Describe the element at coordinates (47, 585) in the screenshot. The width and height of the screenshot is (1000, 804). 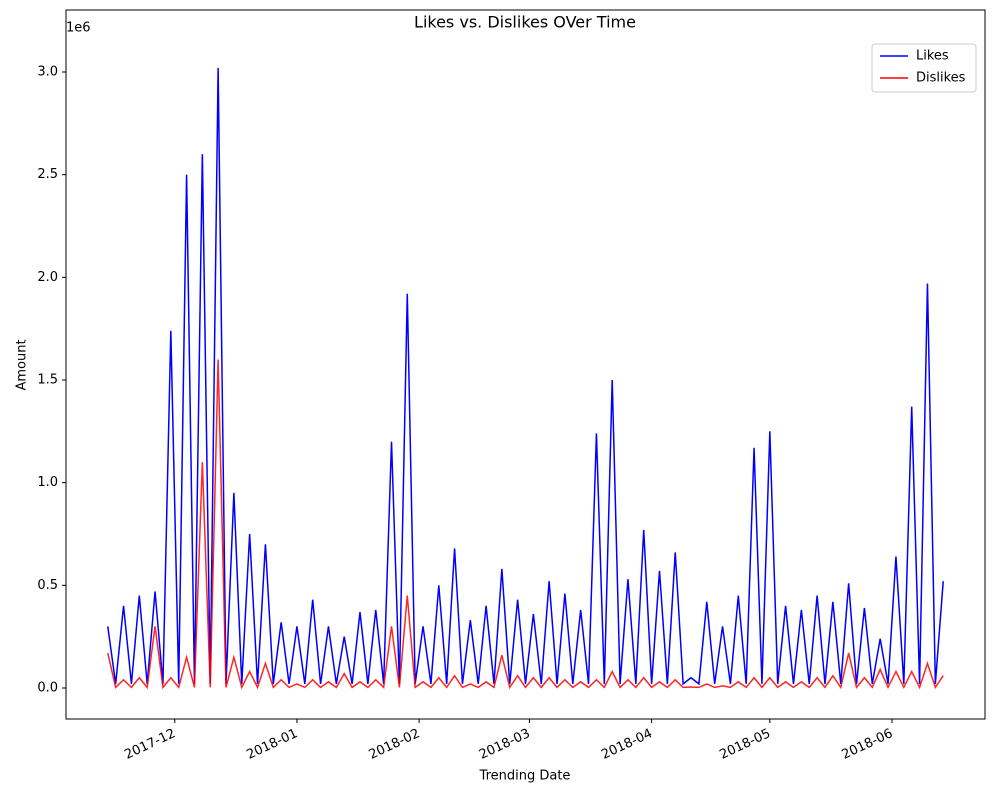
I see `y-tick-label: 0.5` at that location.